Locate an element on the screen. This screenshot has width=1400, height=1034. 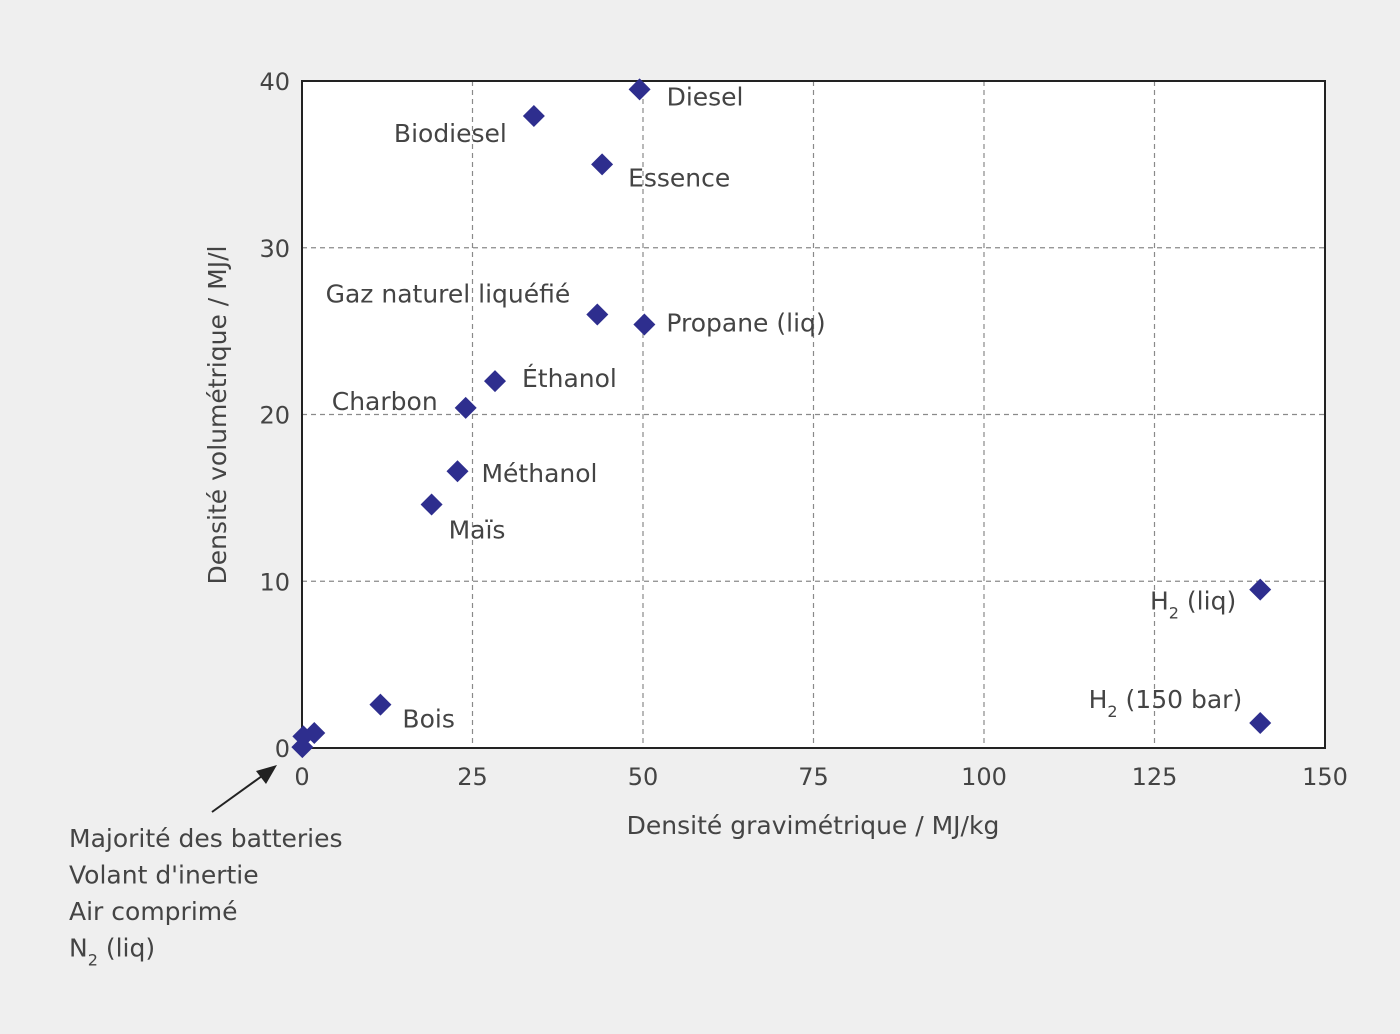
data-point-label: Bois is located at coordinates (428, 719).